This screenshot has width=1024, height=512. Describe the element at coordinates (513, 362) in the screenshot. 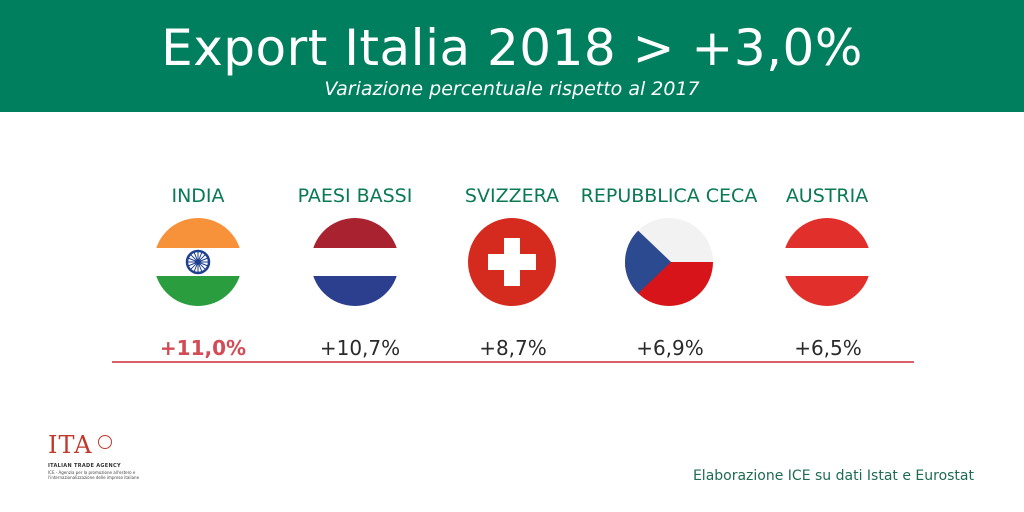

I see `divider-line` at that location.